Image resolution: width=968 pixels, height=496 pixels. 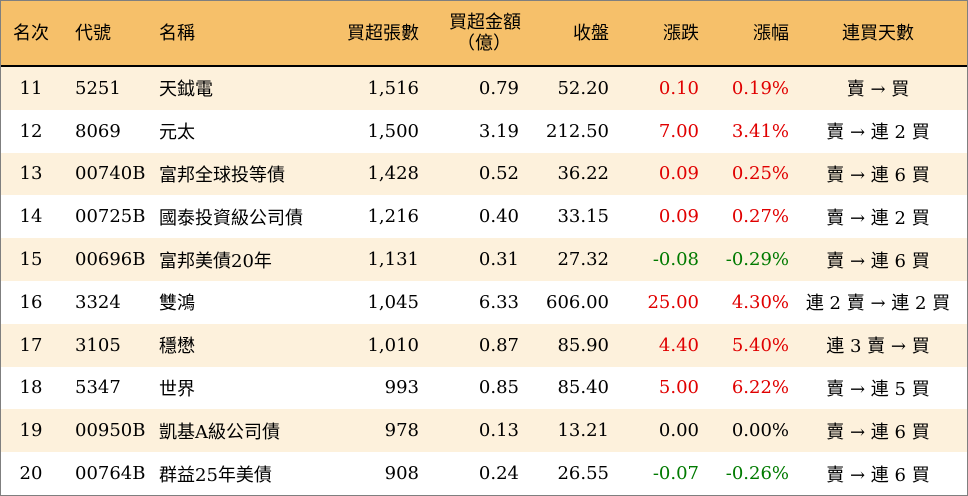 I want to click on days-cell: 連 3 賣 → 買, so click(x=878, y=347).